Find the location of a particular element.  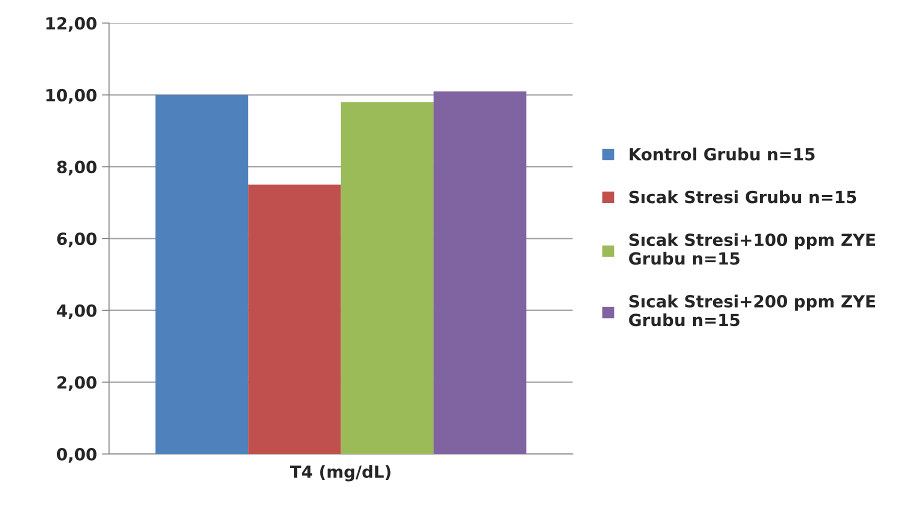

legend-label: Kontrol Grubu n=15 is located at coordinates (722, 154).